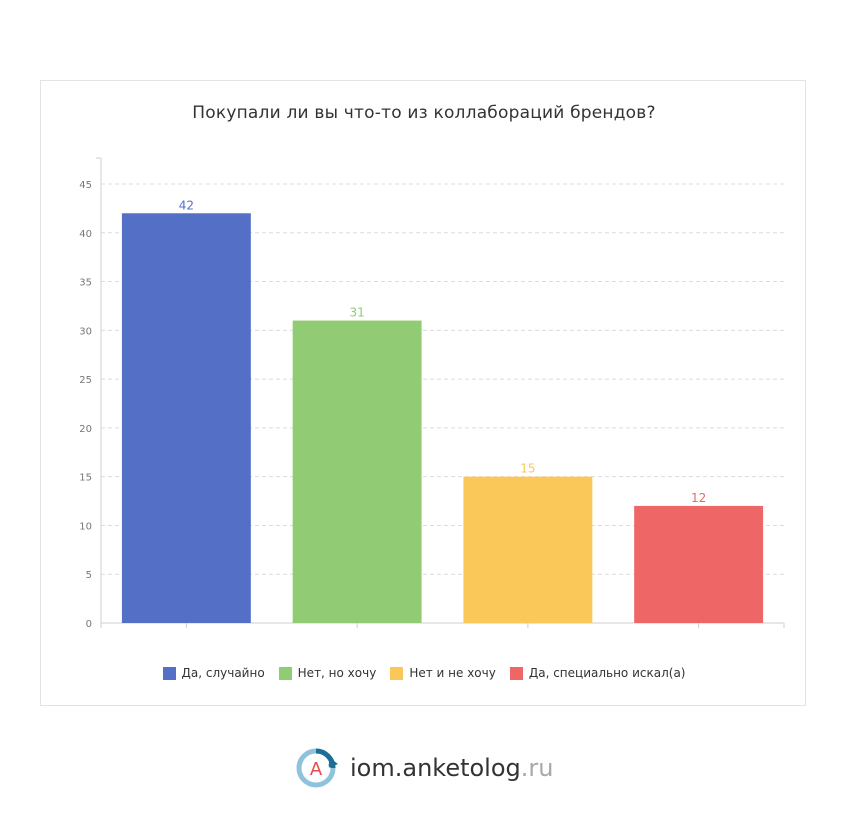 The width and height of the screenshot is (848, 829). Describe the element at coordinates (89, 575) in the screenshot. I see `y-tick-label: 5` at that location.